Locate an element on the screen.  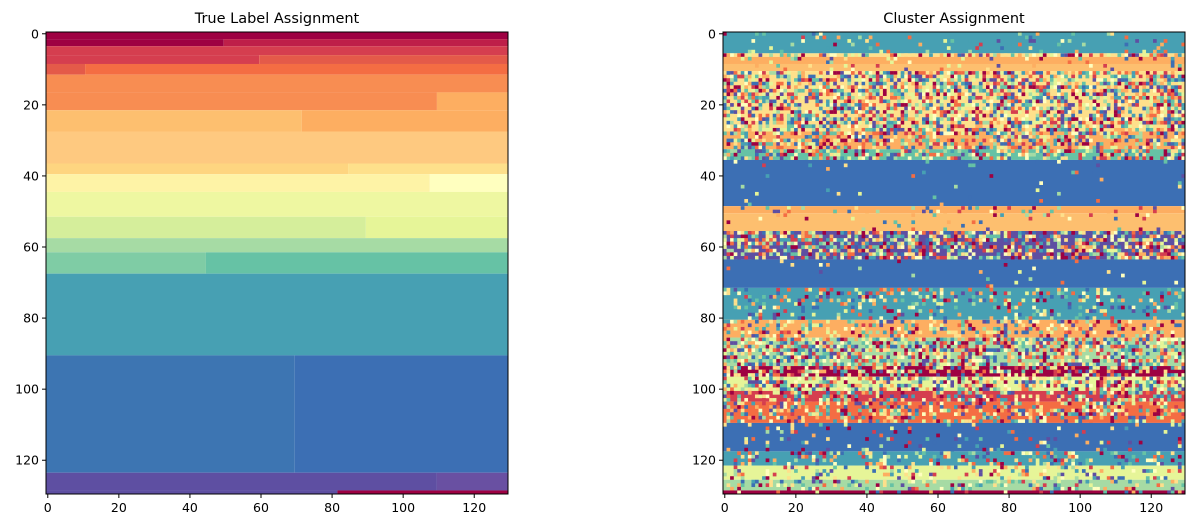
band-16-left is located at coordinates (170, 414).